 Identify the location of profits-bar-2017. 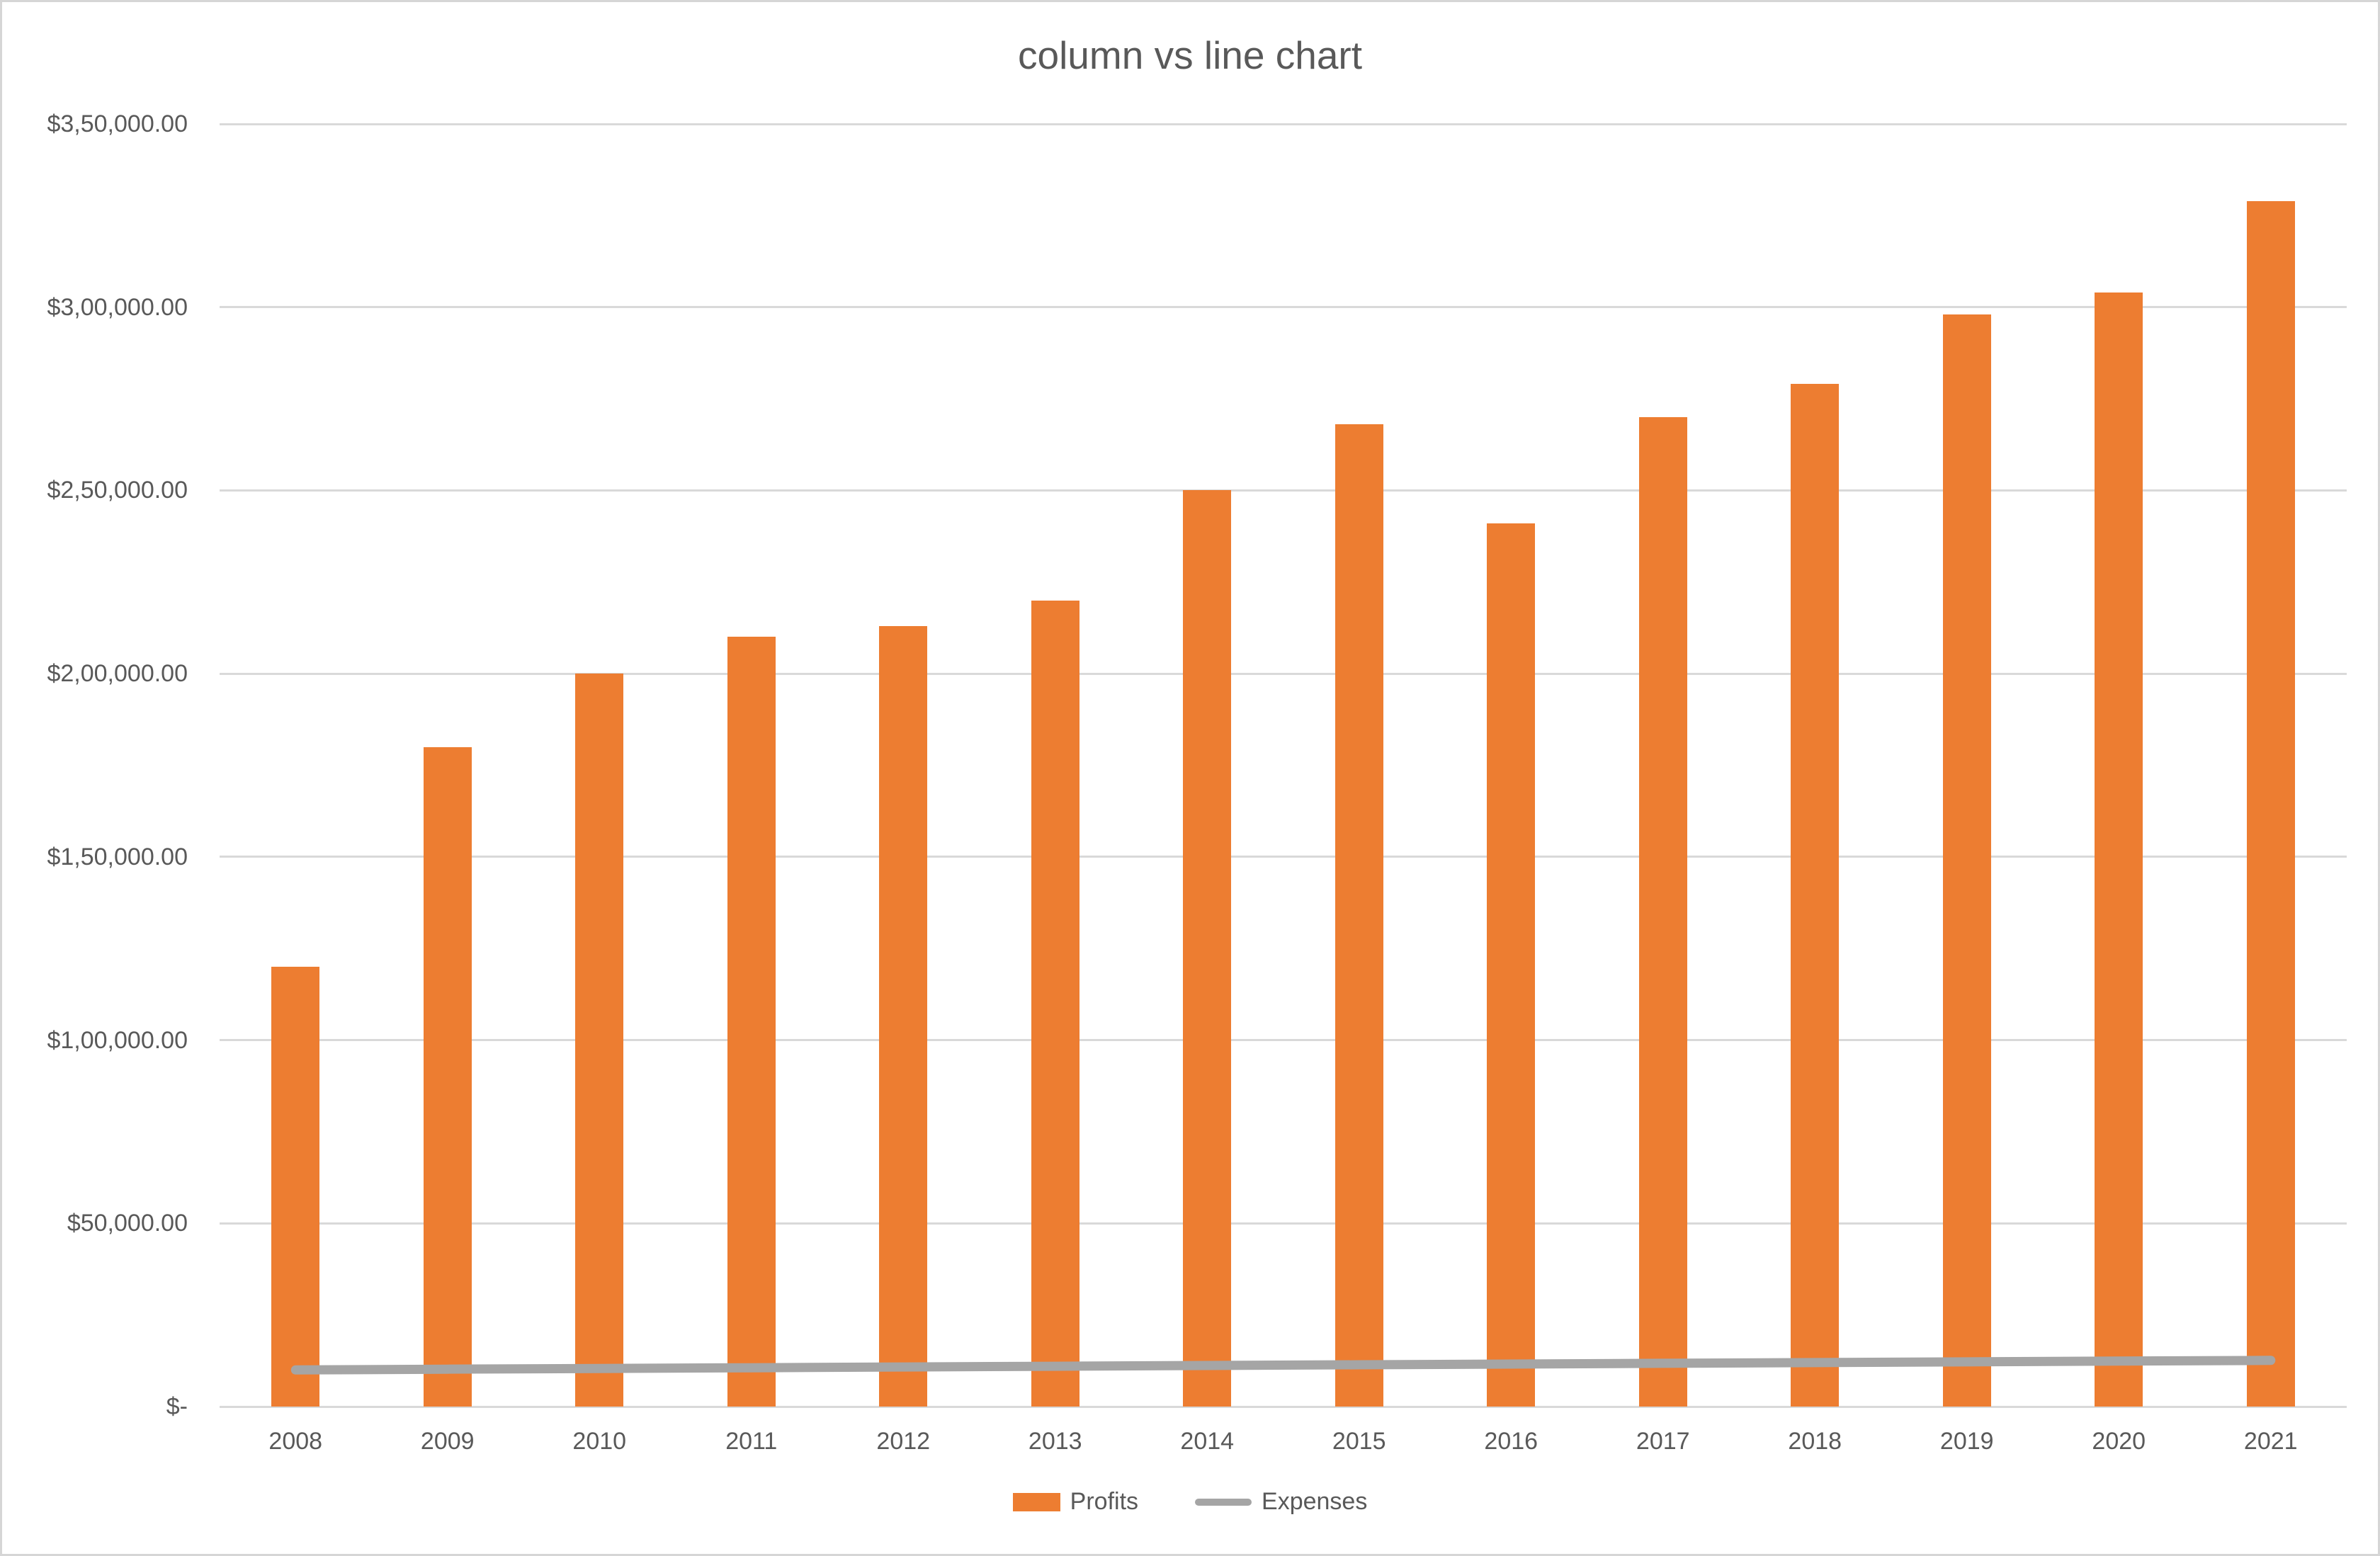
(1662, 911).